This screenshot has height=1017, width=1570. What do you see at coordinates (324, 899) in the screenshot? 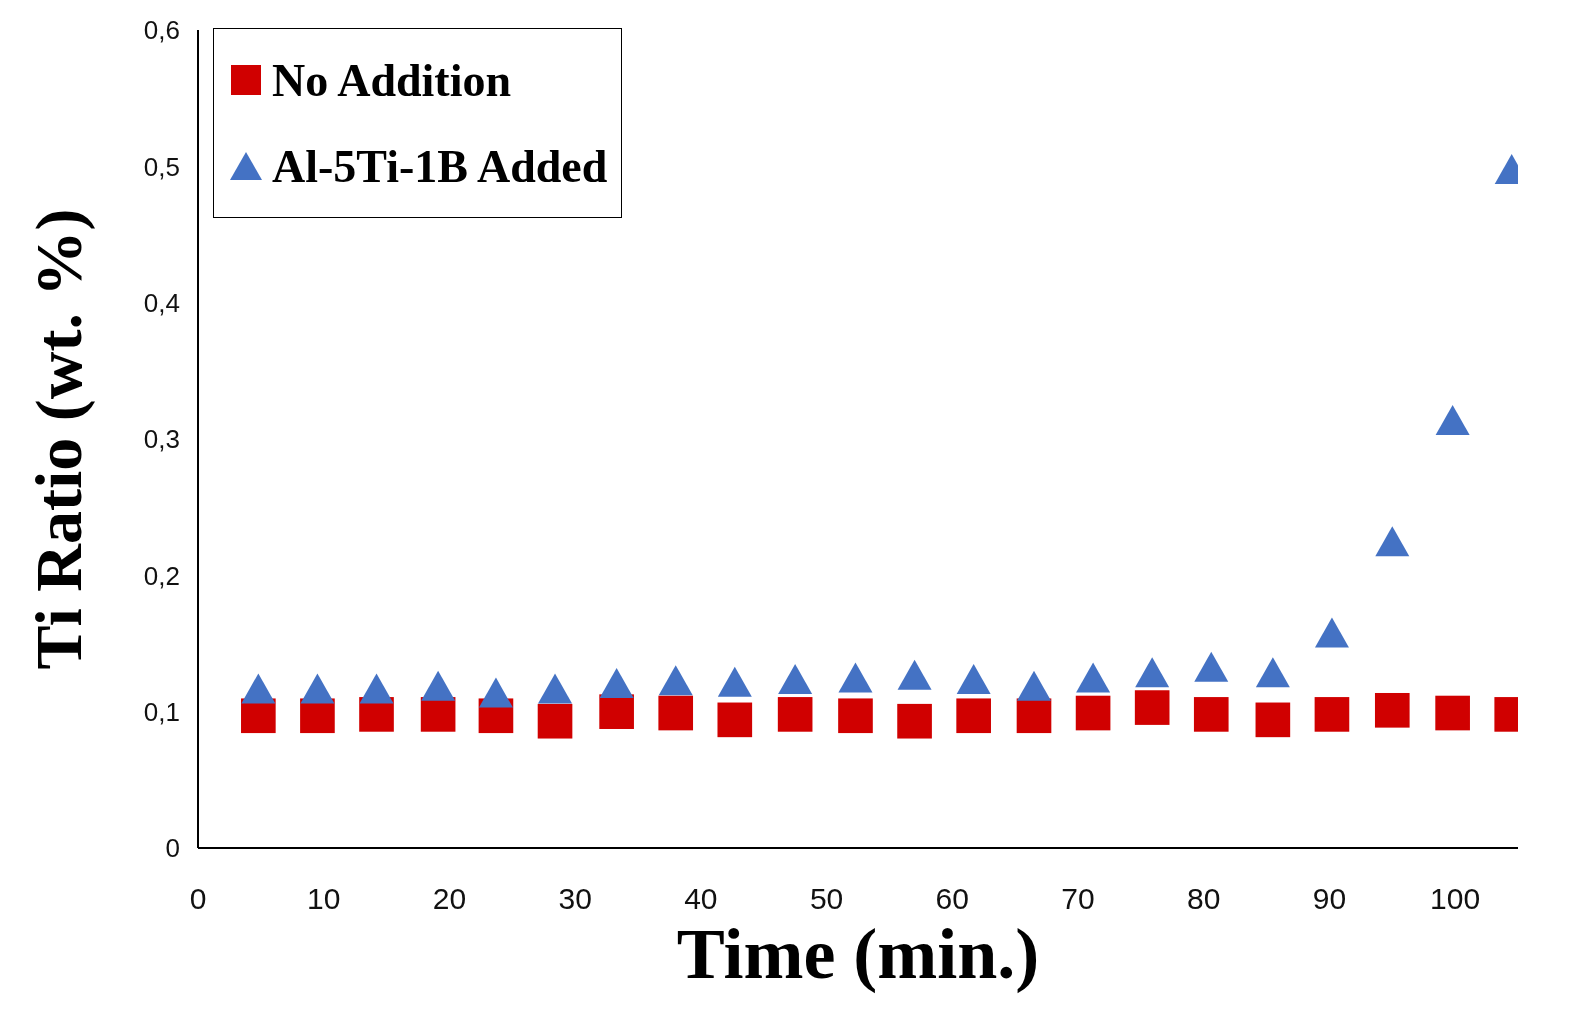
I see `x-tick-label: 10` at bounding box center [324, 899].